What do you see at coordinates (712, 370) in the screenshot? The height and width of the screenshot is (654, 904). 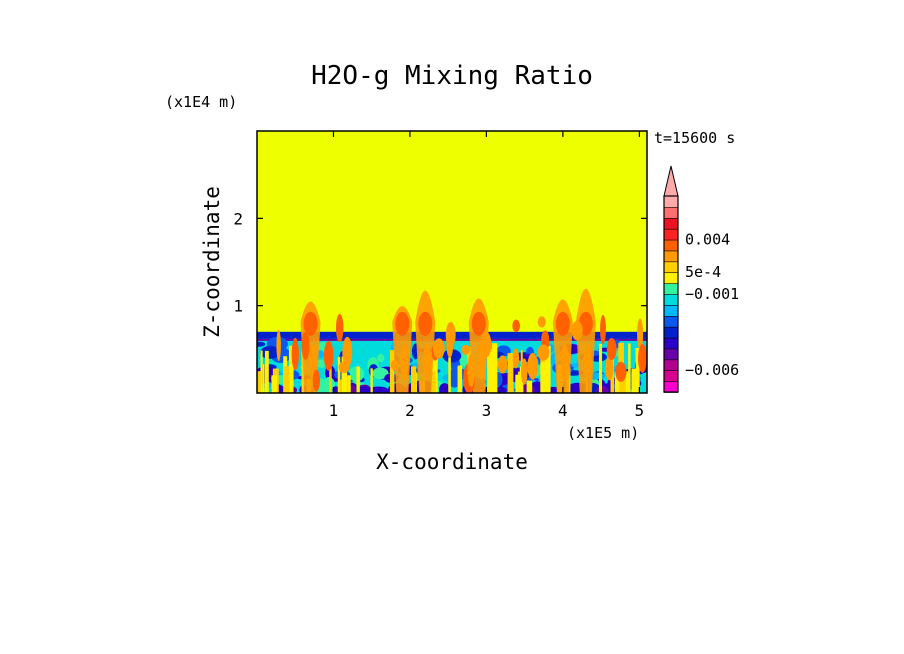 I see `colorbar-tick-label: −0.006` at bounding box center [712, 370].